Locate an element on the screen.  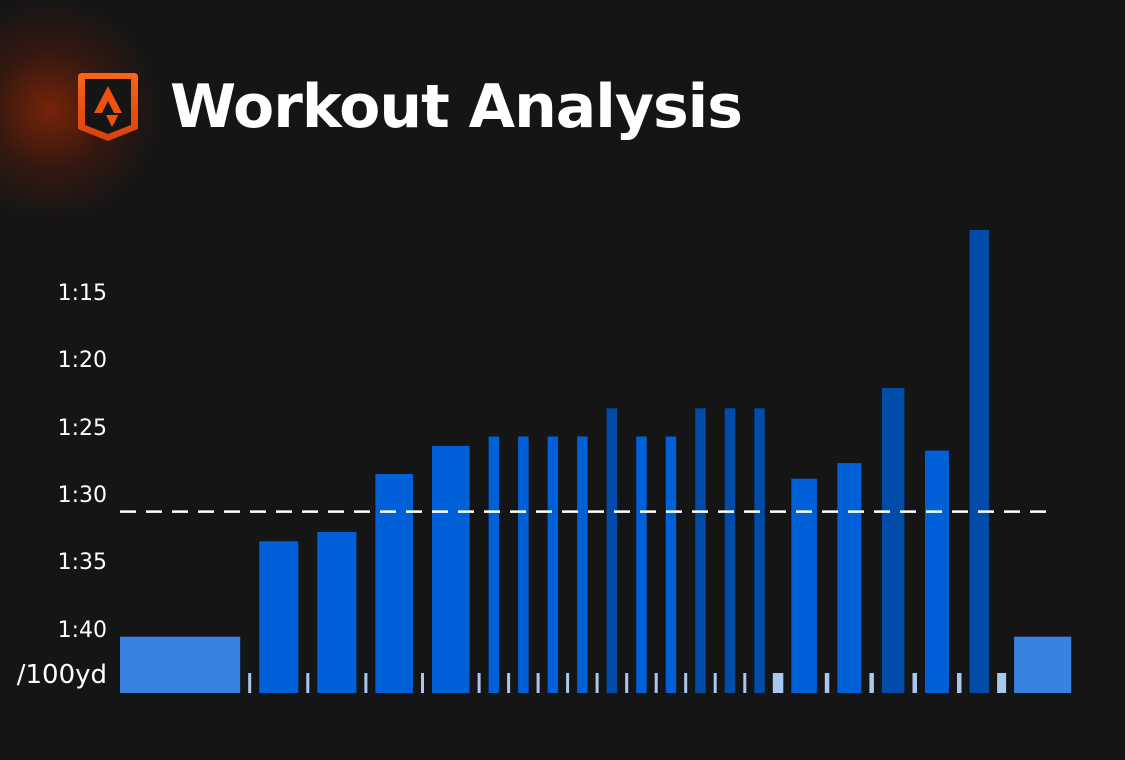
header: Workout Analysis is located at coordinates (409, 107).